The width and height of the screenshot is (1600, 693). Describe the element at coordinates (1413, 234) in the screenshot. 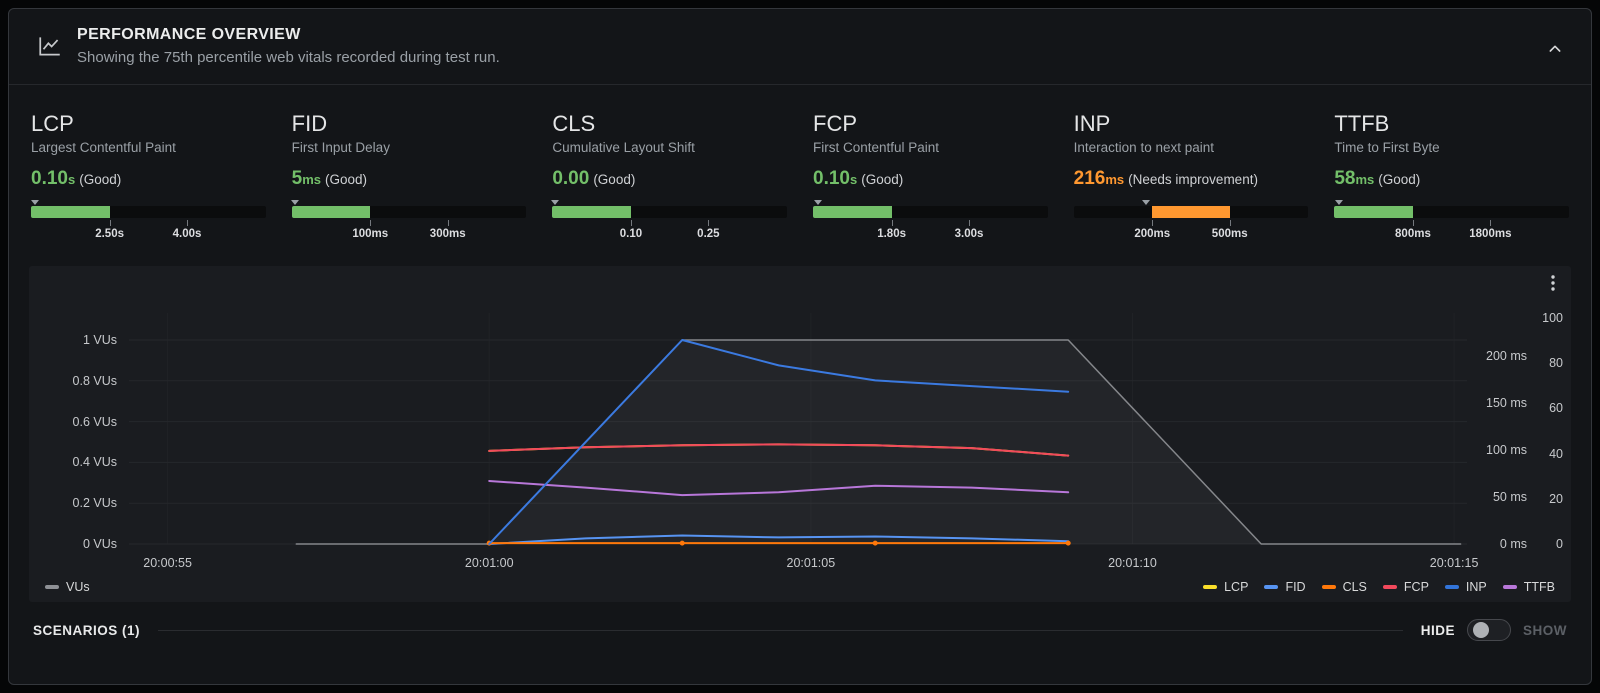

I see `gauge-threshold-label: 800ms` at that location.